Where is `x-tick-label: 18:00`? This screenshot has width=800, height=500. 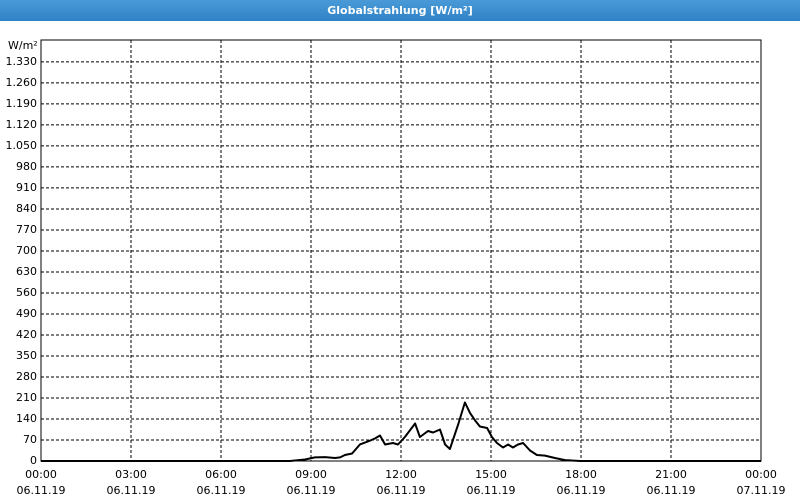 x-tick-label: 18:00 is located at coordinates (581, 474).